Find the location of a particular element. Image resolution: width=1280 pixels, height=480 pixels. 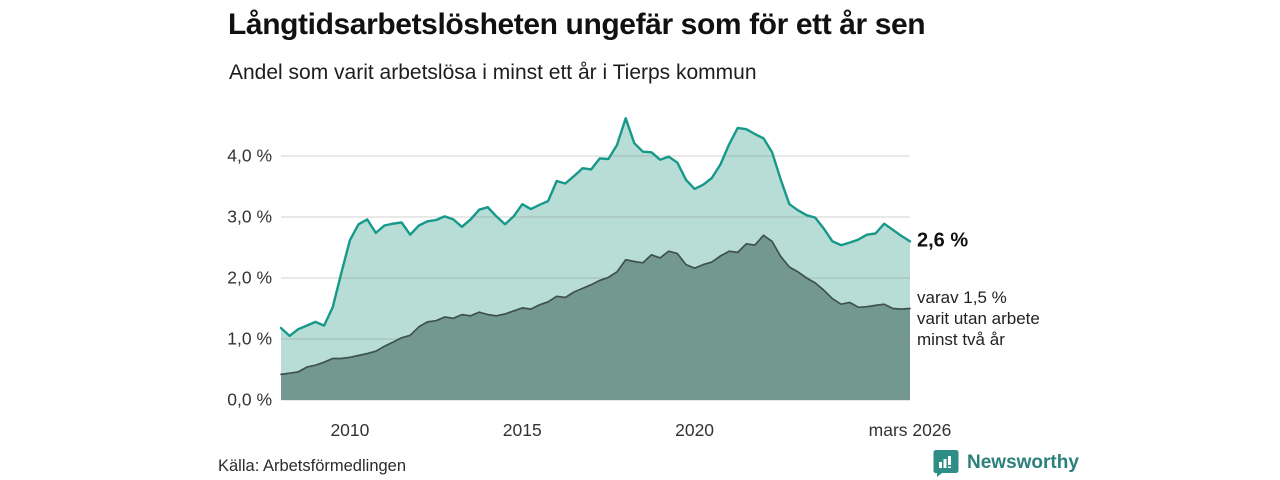

bar-chart-speech-bubble-icon is located at coordinates (946, 463).